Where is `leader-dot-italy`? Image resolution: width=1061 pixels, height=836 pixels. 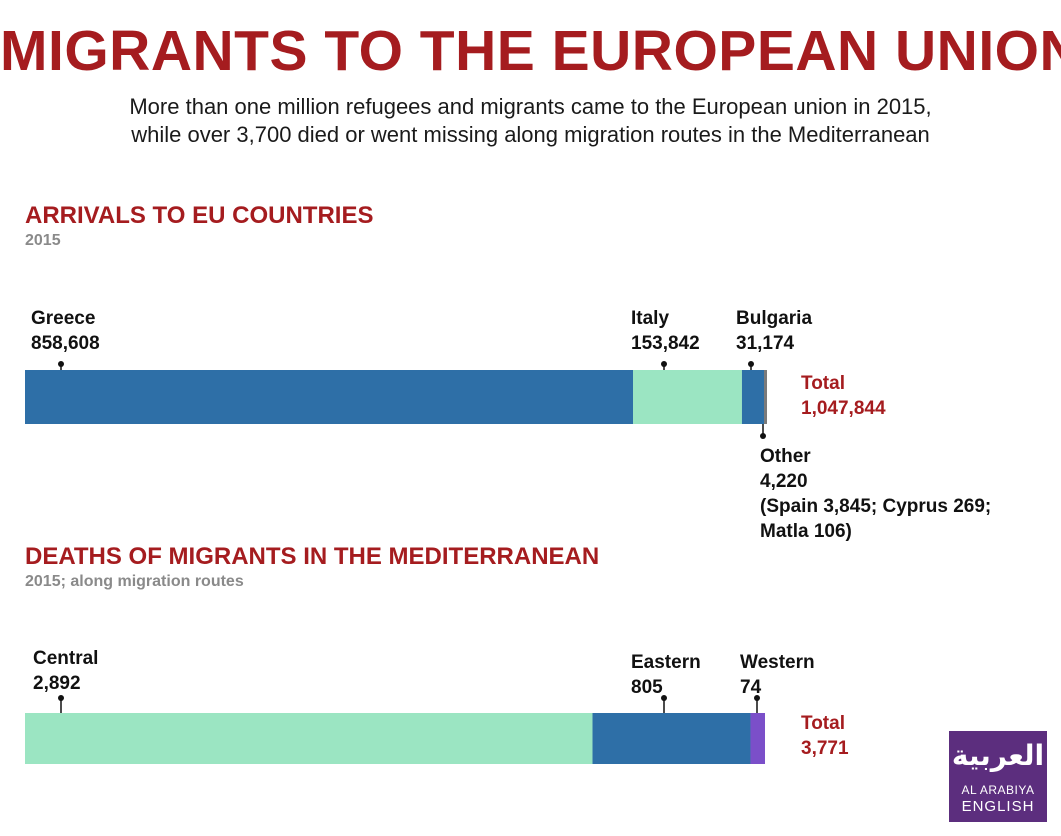 leader-dot-italy is located at coordinates (664, 364).